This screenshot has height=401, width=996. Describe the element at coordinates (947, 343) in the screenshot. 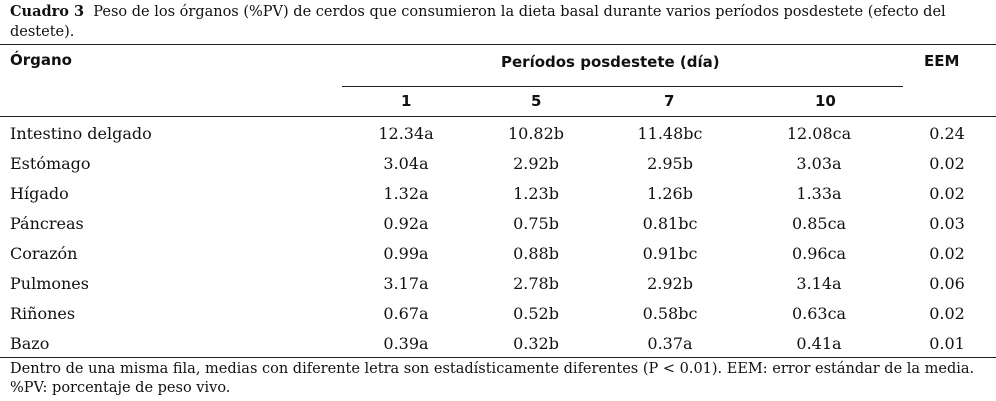

I see `eem-cell: 0.01` at that location.